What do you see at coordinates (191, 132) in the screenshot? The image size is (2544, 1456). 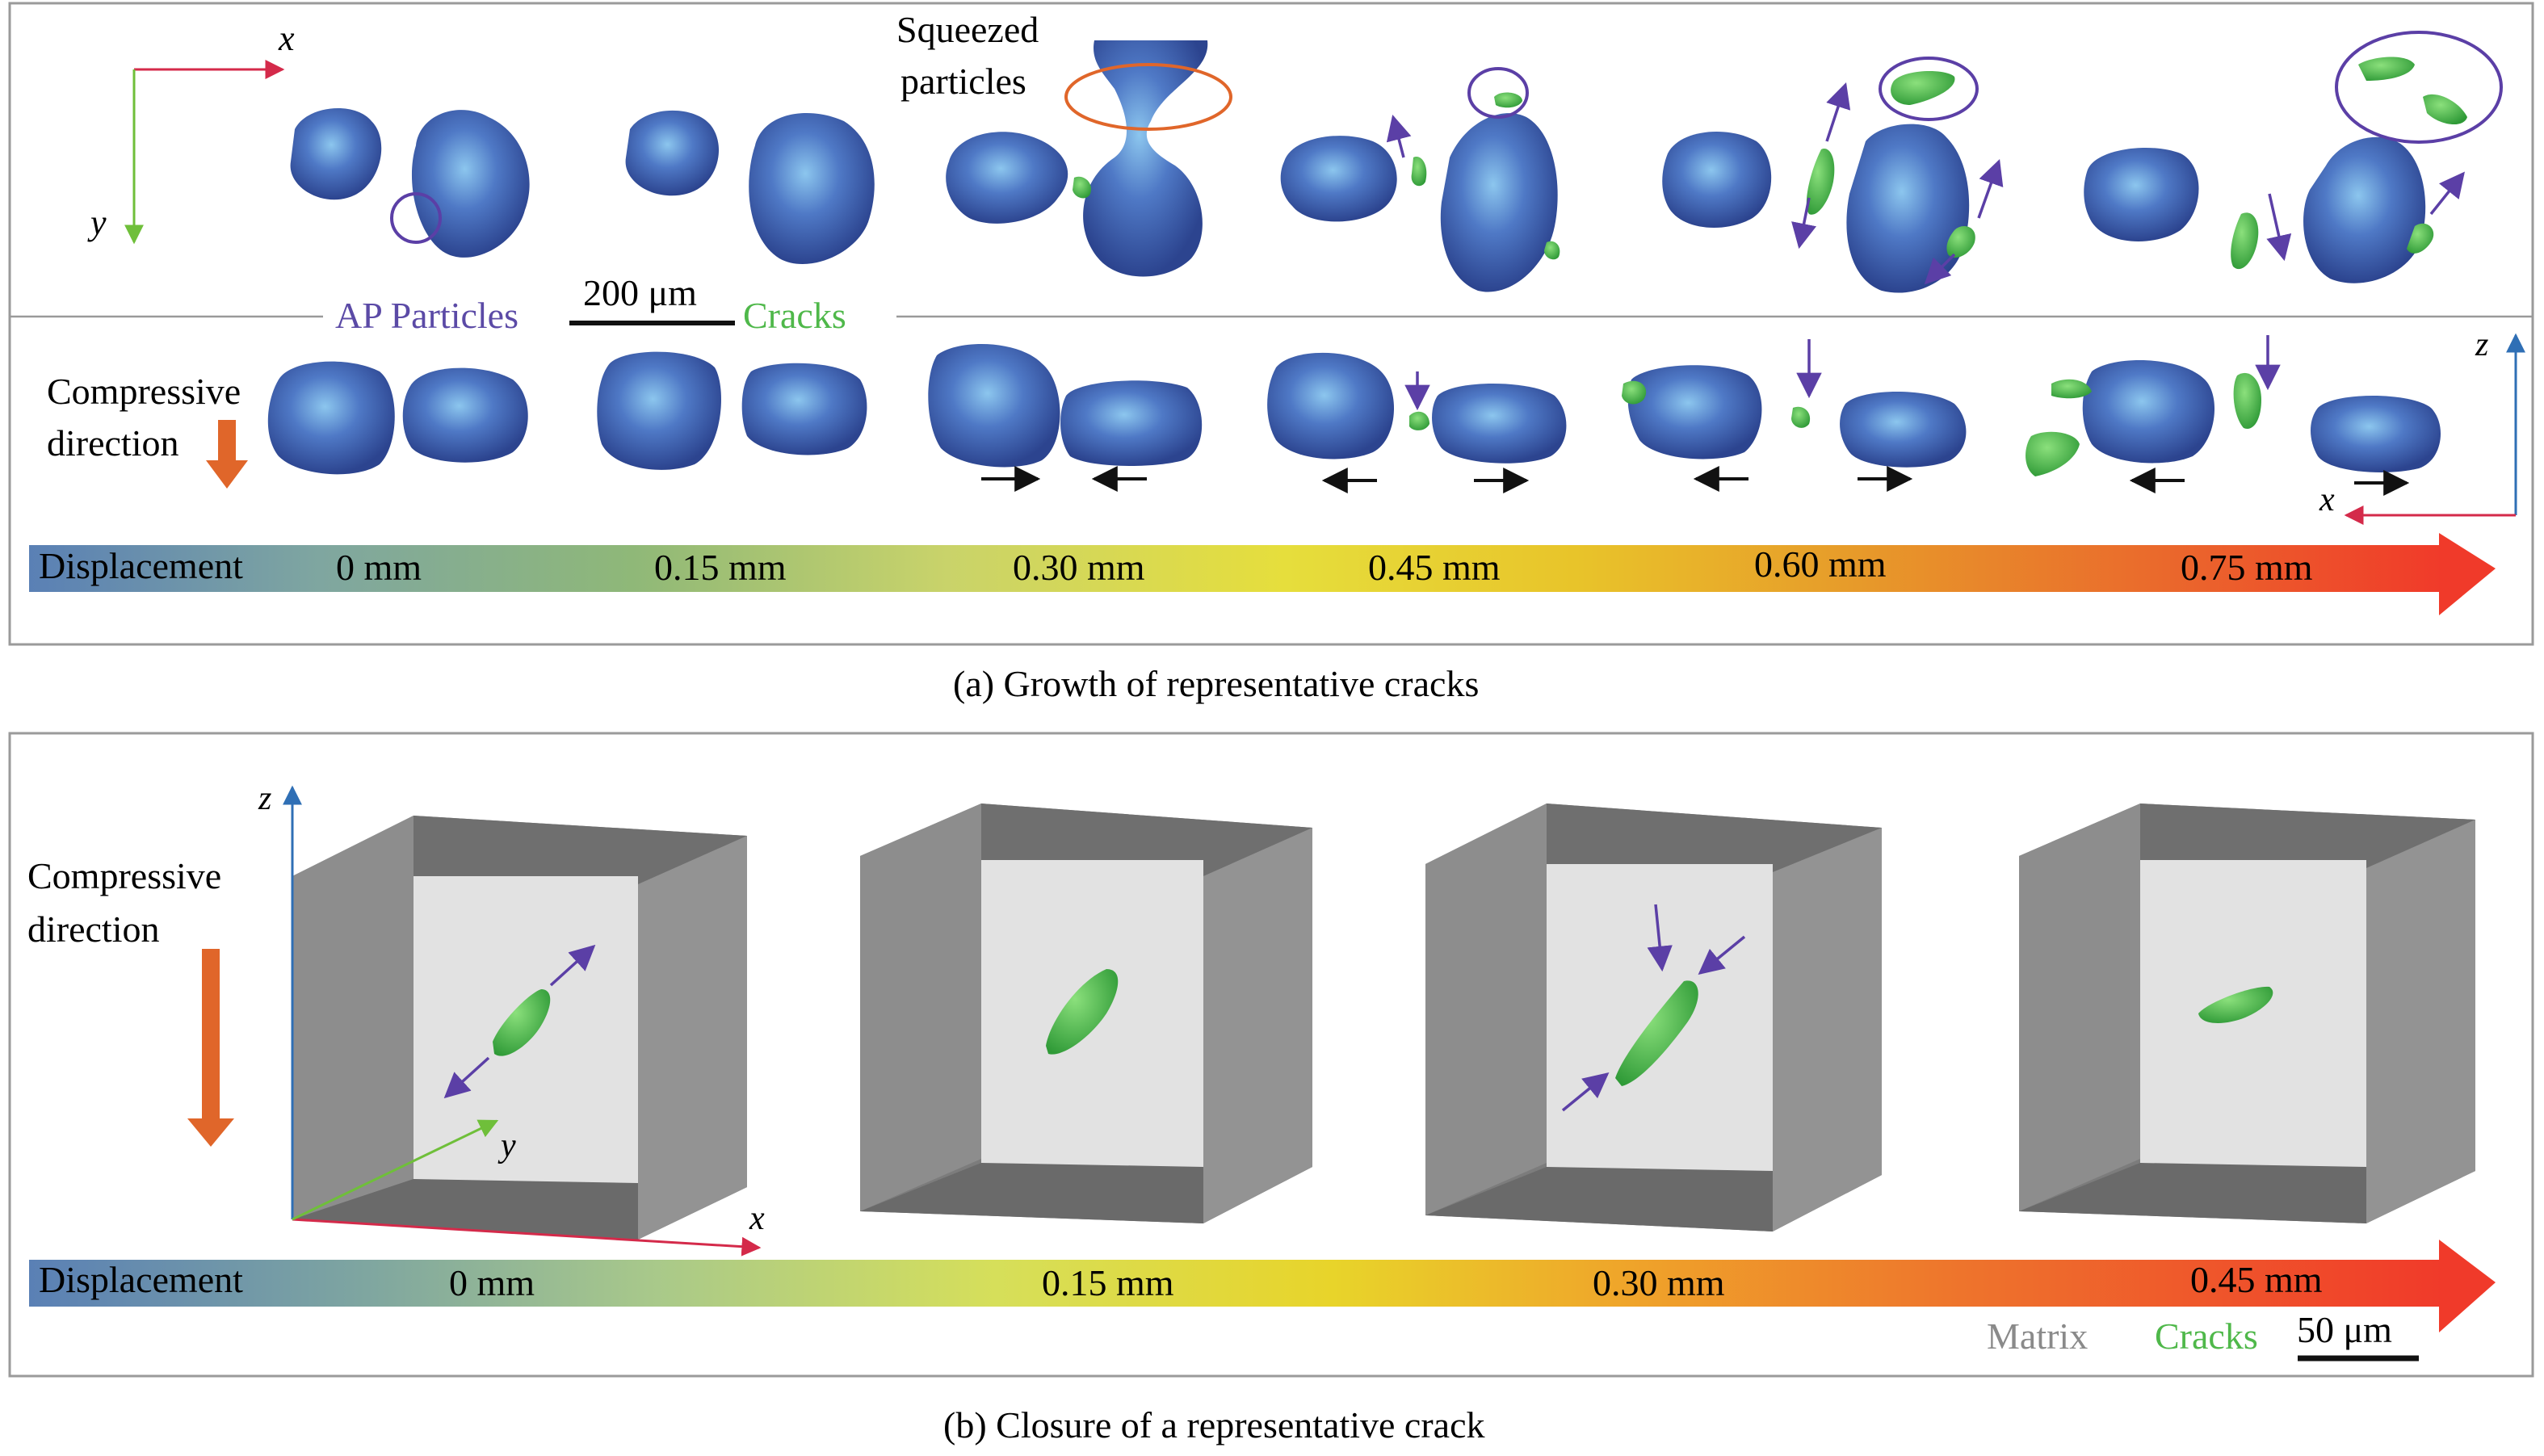 I see `xy-axes: x y` at bounding box center [191, 132].